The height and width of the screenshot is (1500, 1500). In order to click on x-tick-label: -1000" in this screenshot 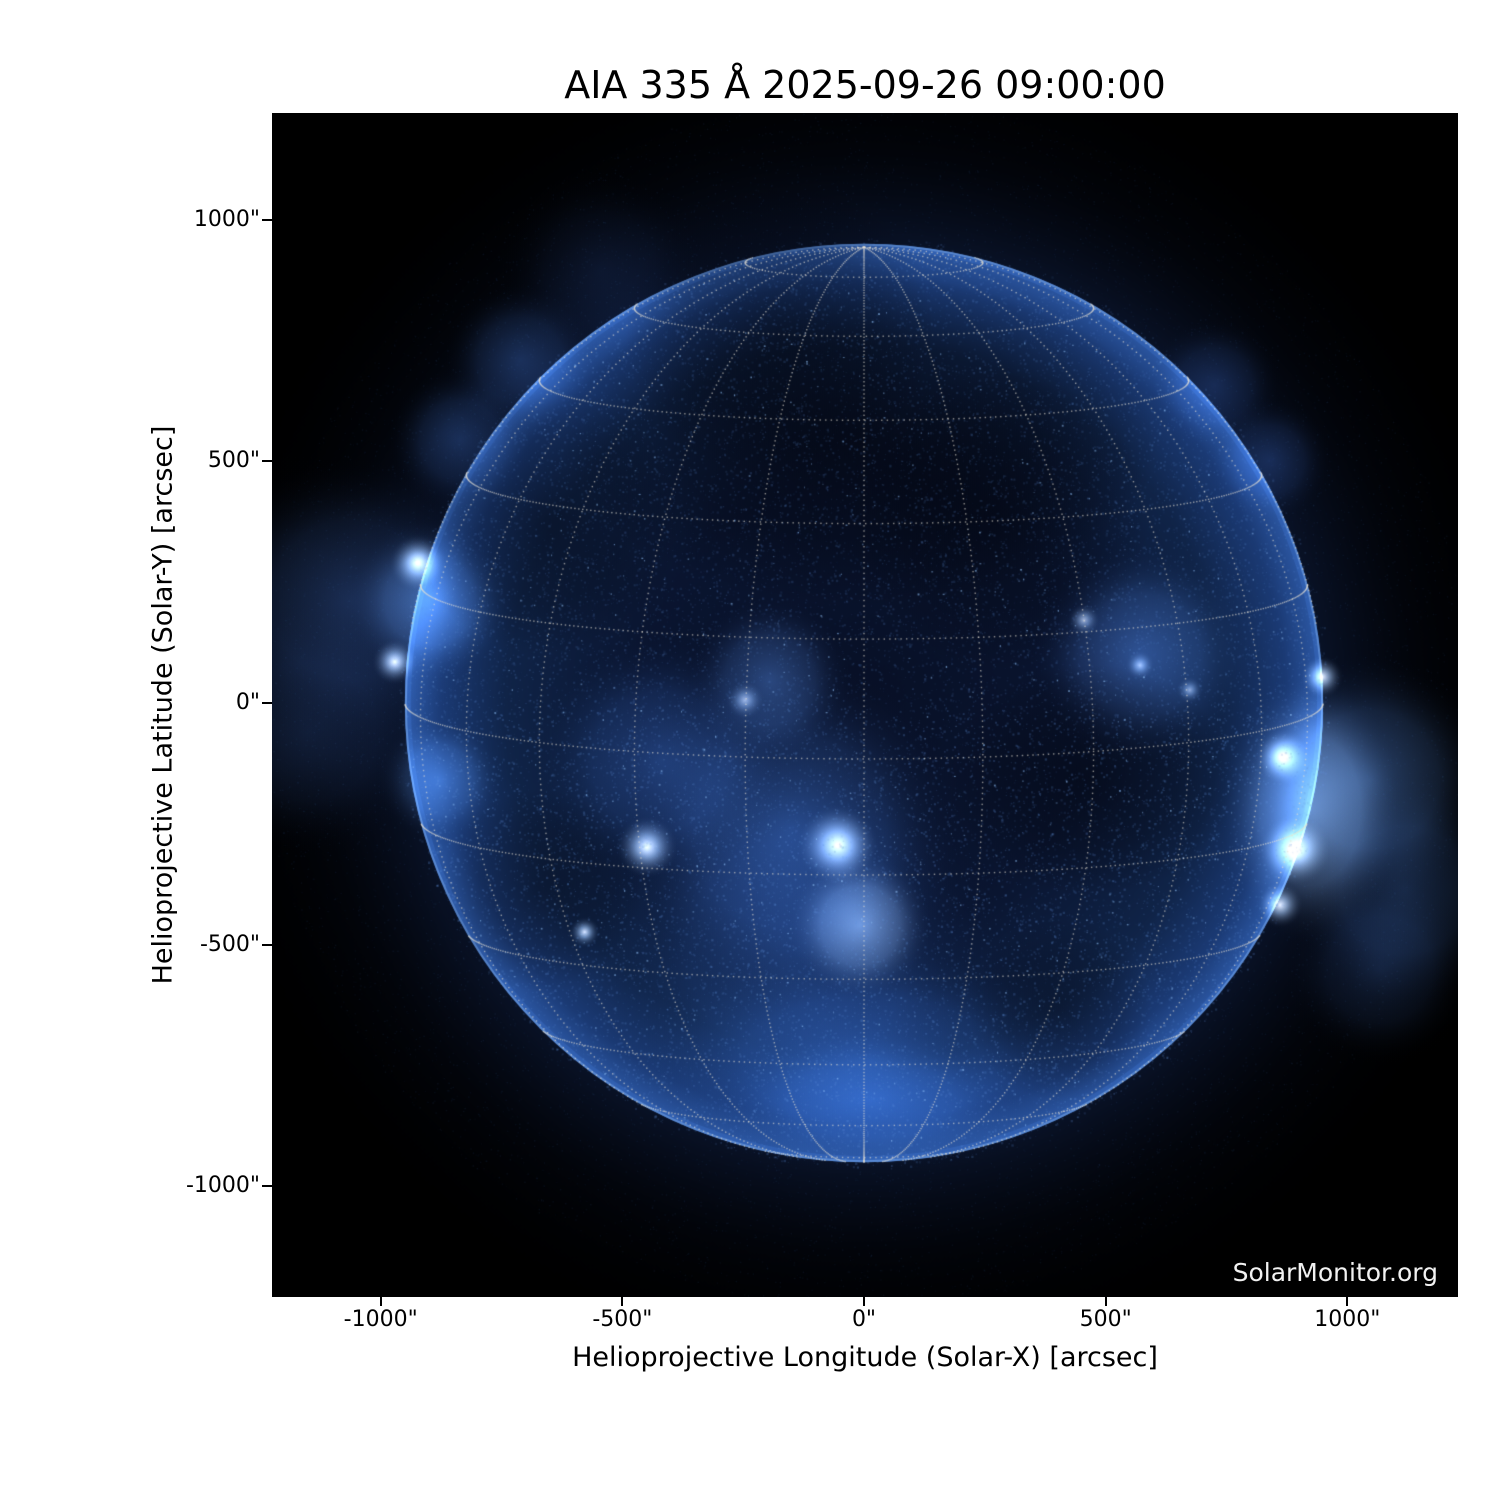, I will do `click(380, 1319)`.